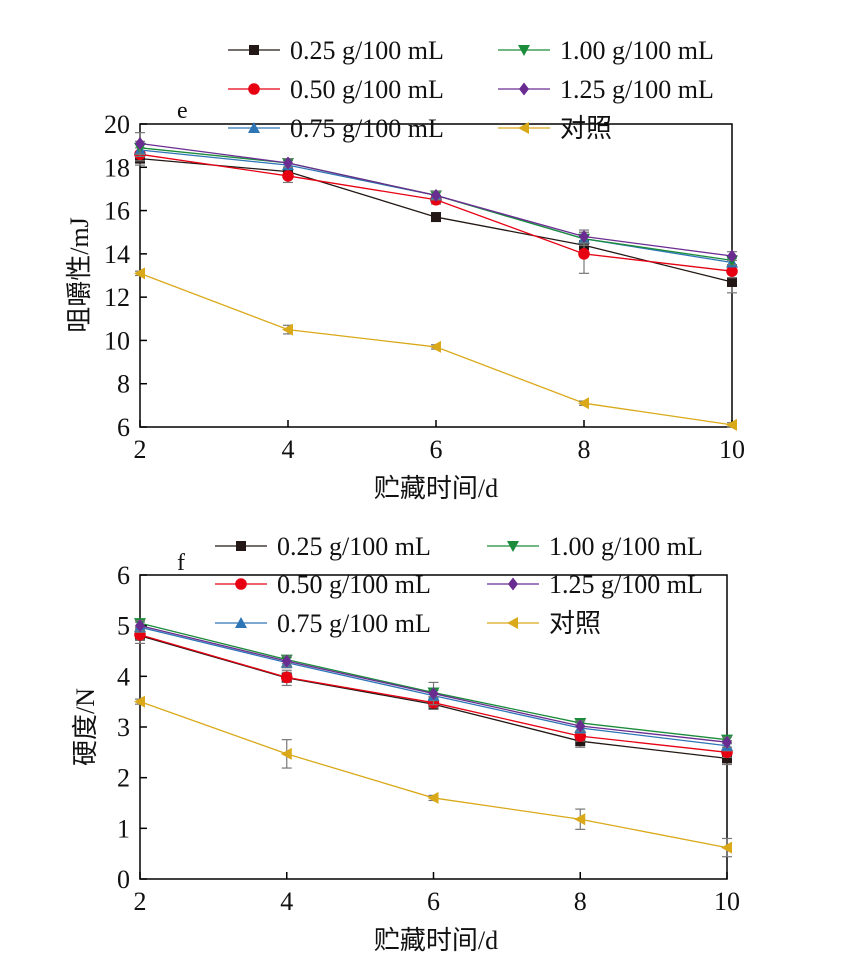  I want to click on y-tick-label: 16, so click(117, 211).